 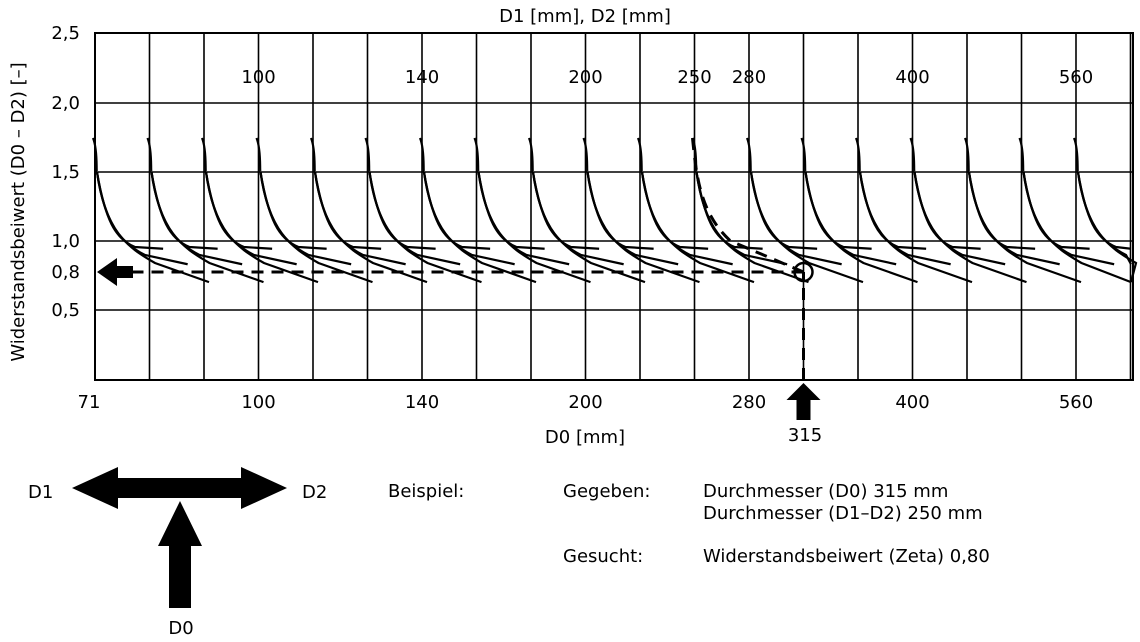 What do you see at coordinates (912, 77) in the screenshot?
I see `d1-tick-label: 400` at bounding box center [912, 77].